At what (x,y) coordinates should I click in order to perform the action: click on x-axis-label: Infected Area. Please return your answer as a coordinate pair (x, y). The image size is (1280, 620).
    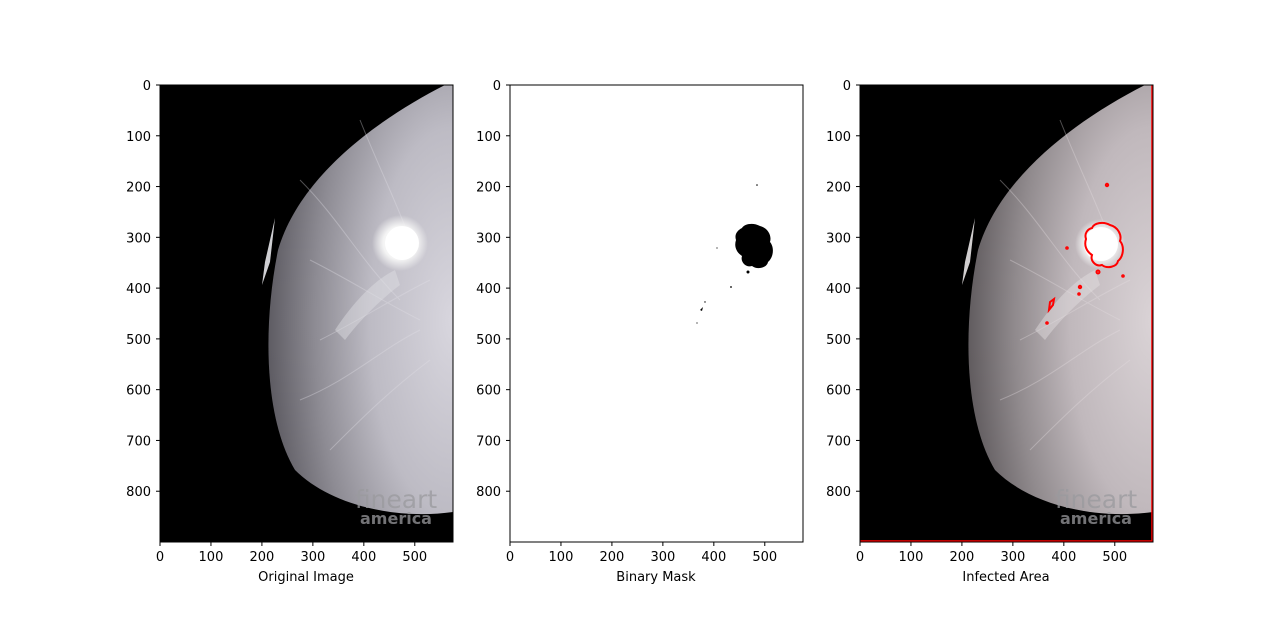
    Looking at the image, I should click on (1005, 577).